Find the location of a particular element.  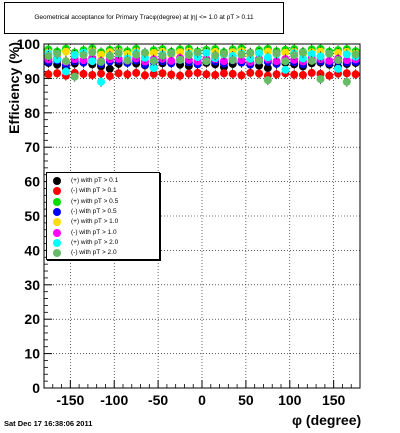

y-tick-label: 70 is located at coordinates (32, 147).